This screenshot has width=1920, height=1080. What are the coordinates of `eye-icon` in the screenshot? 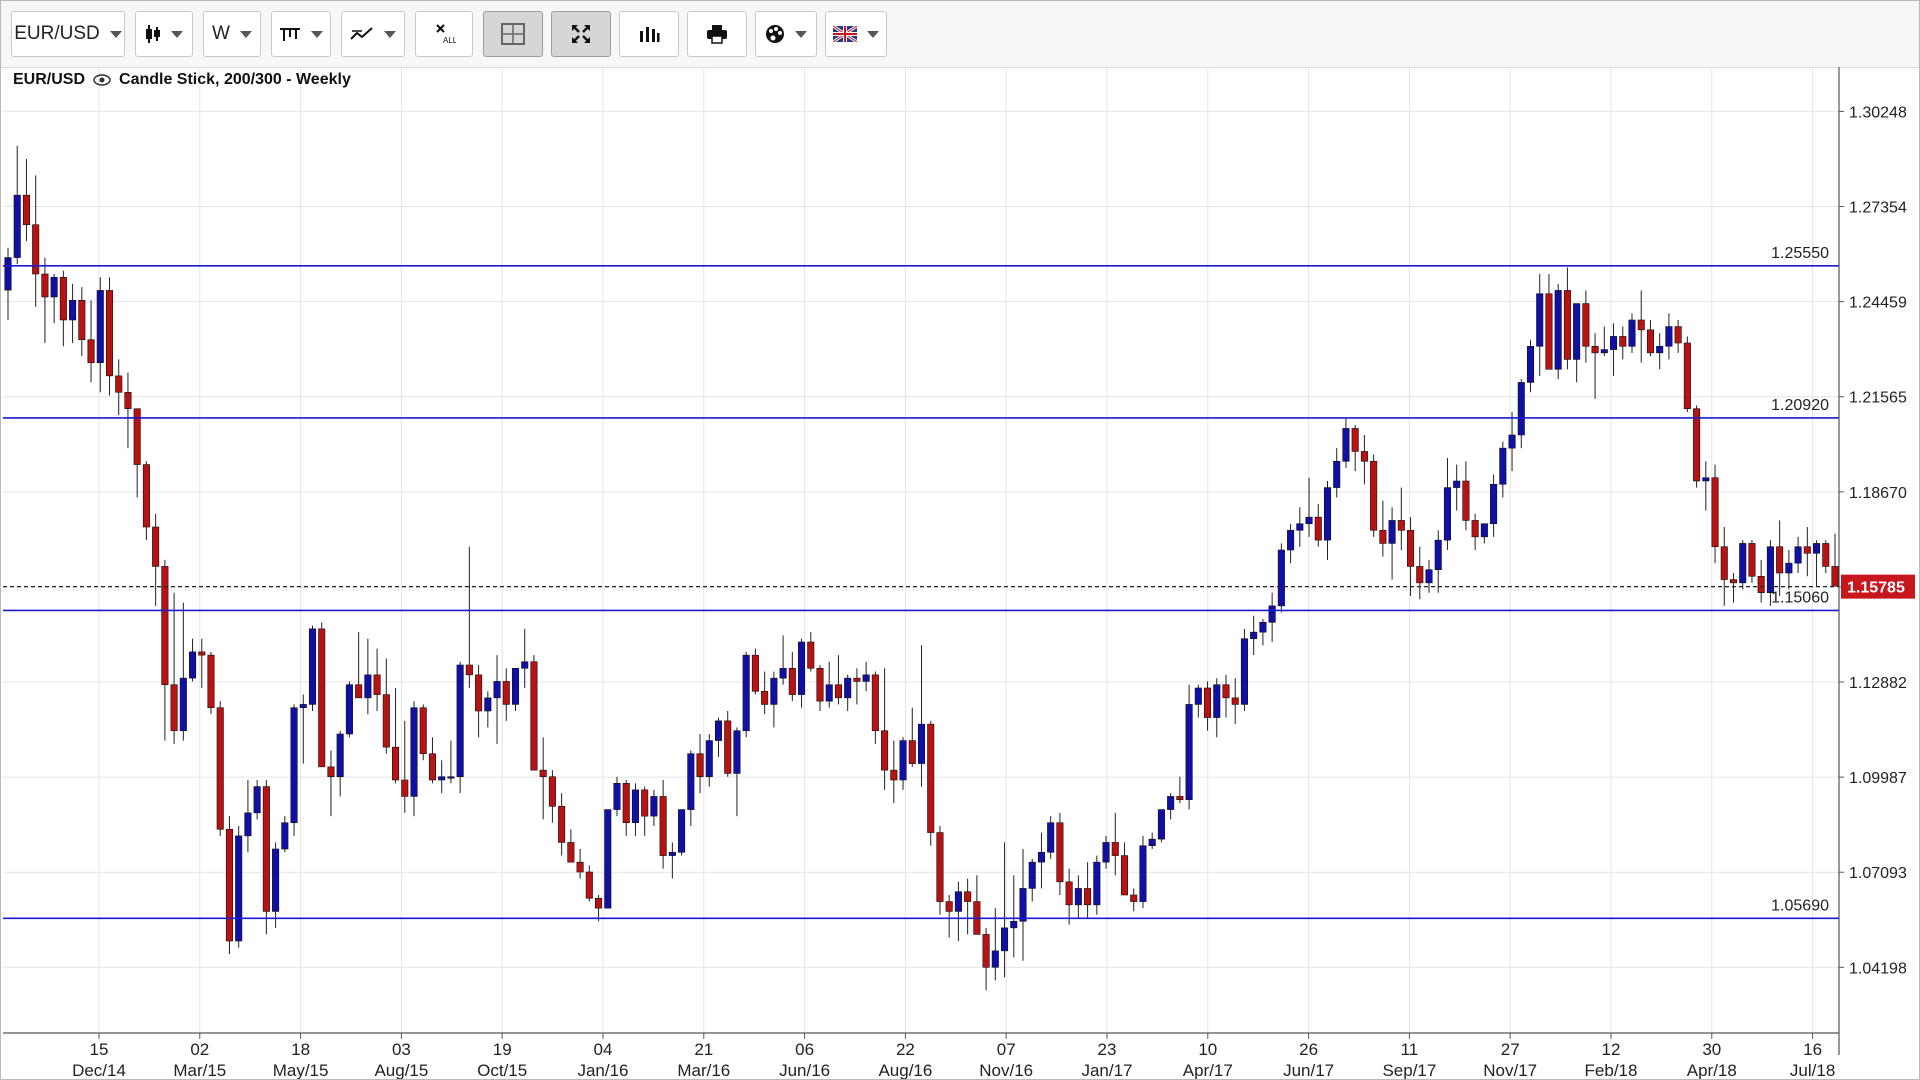 It's located at (102, 80).